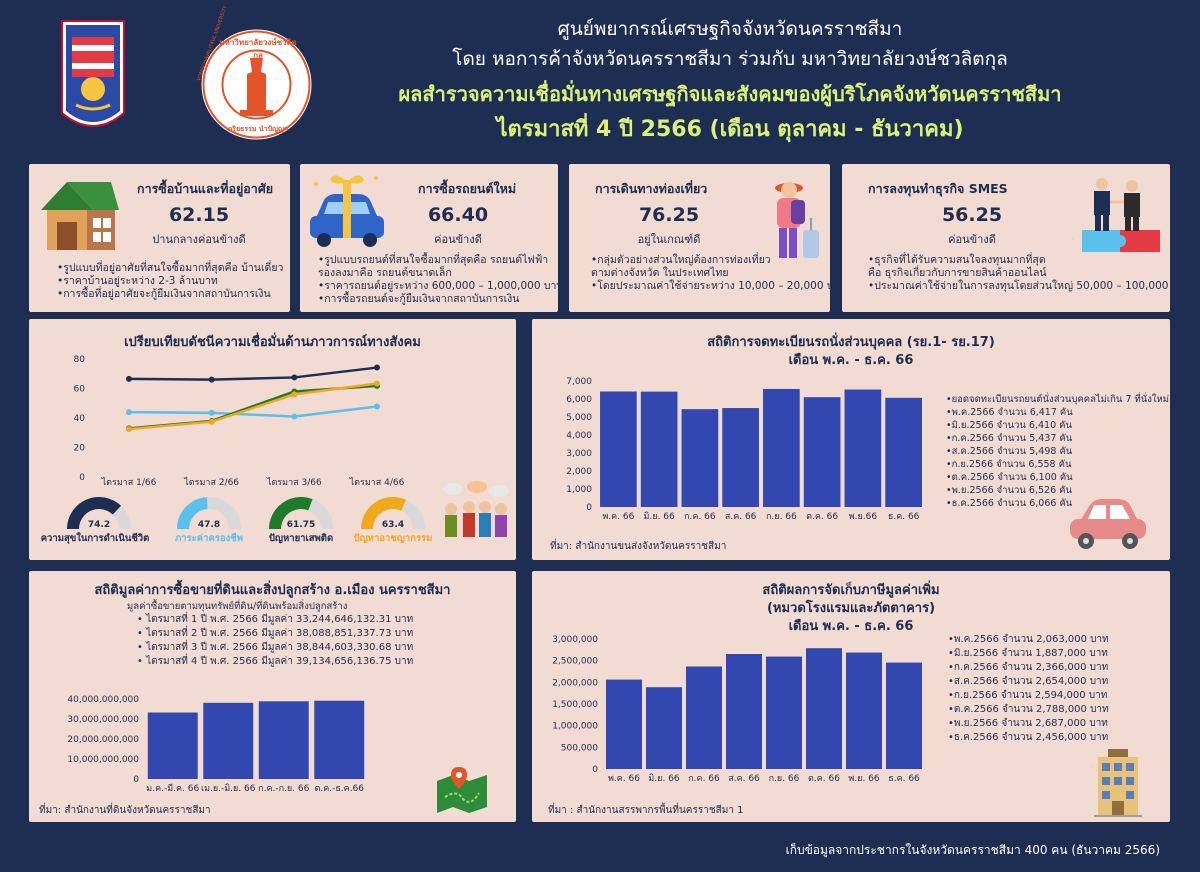 The image size is (1200, 872). What do you see at coordinates (93, 78) in the screenshot?
I see `chamber-of-commerce-logo` at bounding box center [93, 78].